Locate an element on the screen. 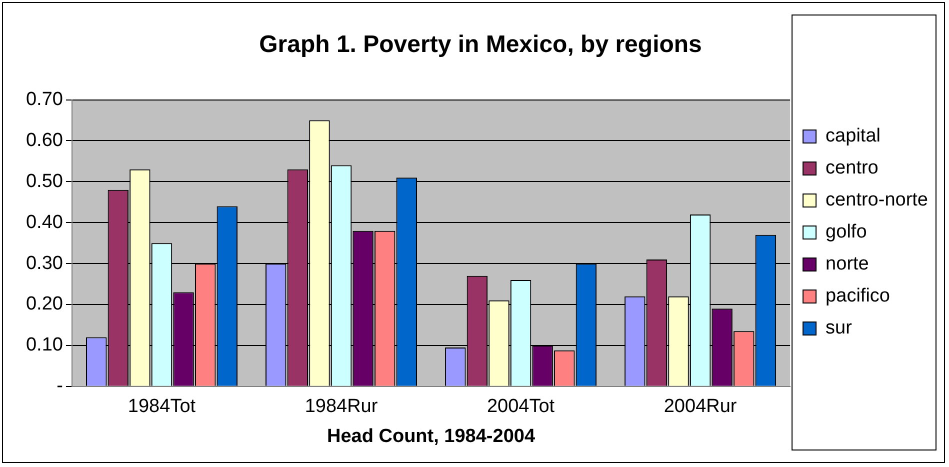 The width and height of the screenshot is (949, 467). y-tick-label: 0.30 is located at coordinates (44, 263).